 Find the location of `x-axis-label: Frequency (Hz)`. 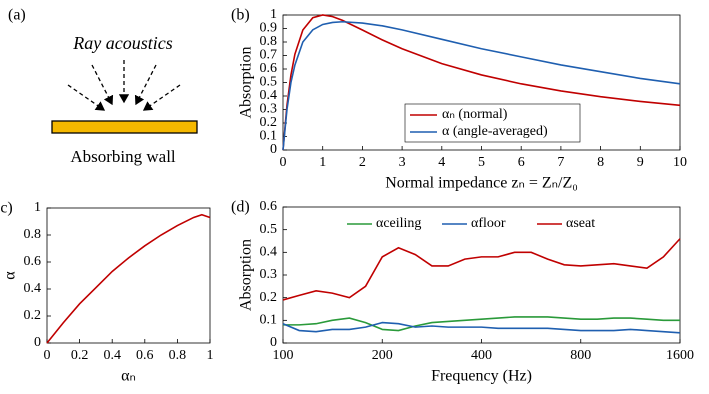

x-axis-label: Frequency (Hz) is located at coordinates (481, 376).